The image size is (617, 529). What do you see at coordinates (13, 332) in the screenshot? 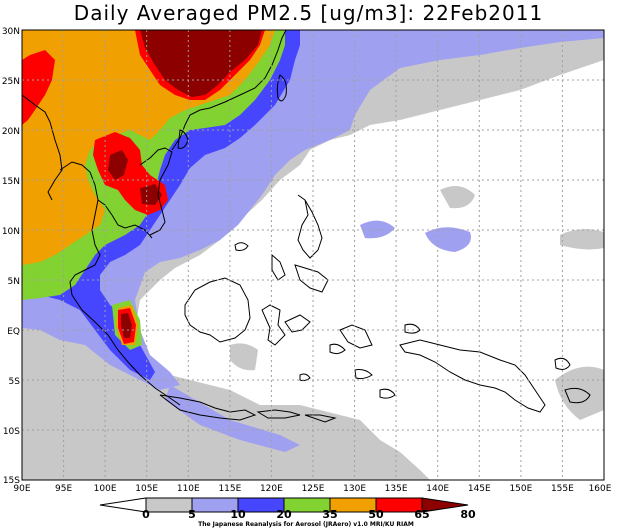
I see `lat-label: EQ` at bounding box center [13, 332].